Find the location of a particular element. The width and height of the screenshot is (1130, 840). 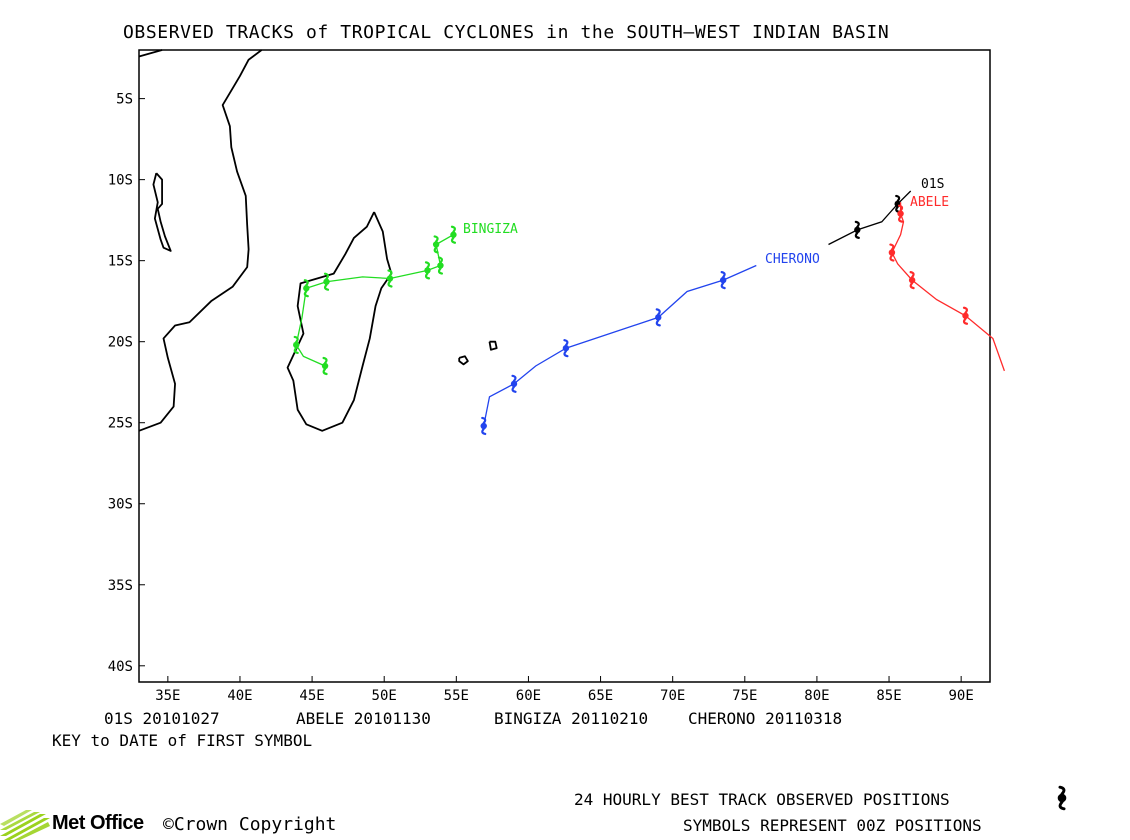

lon-tick-label: 85E is located at coordinates (888, 696).